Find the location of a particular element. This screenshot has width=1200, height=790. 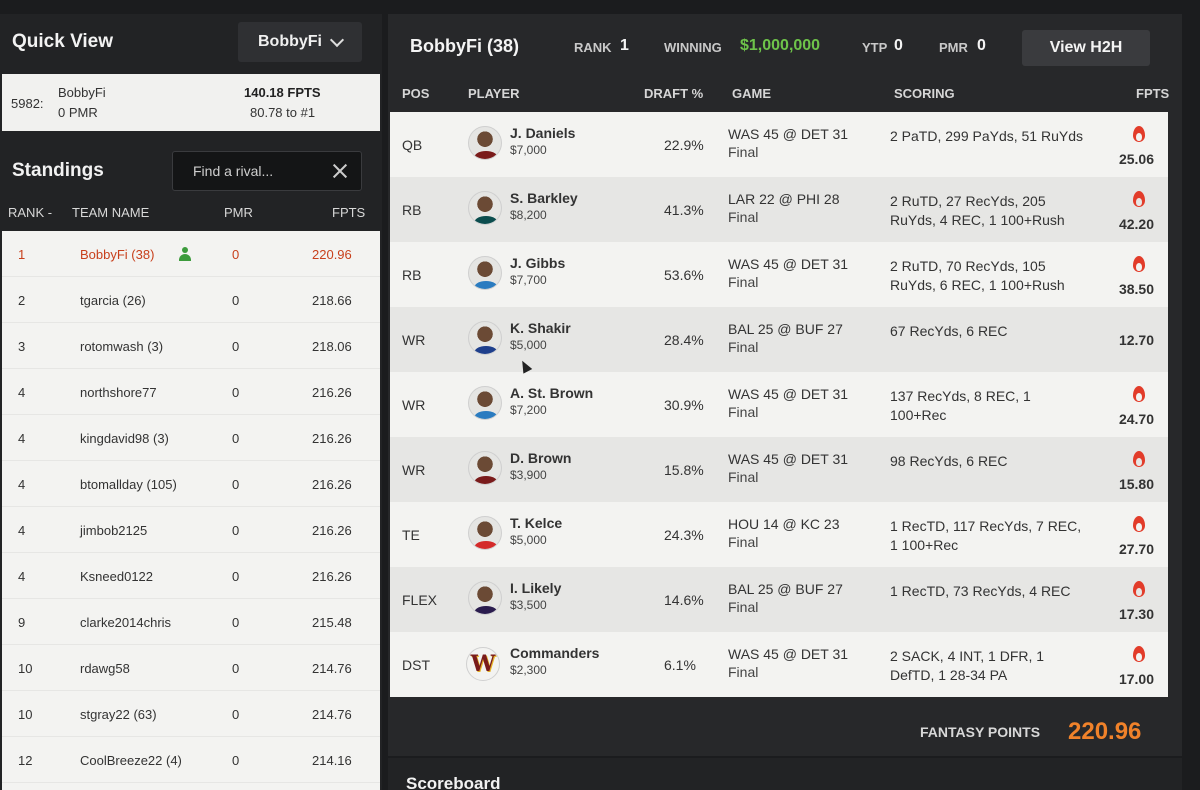

ytp-value: 0 is located at coordinates (898, 45).